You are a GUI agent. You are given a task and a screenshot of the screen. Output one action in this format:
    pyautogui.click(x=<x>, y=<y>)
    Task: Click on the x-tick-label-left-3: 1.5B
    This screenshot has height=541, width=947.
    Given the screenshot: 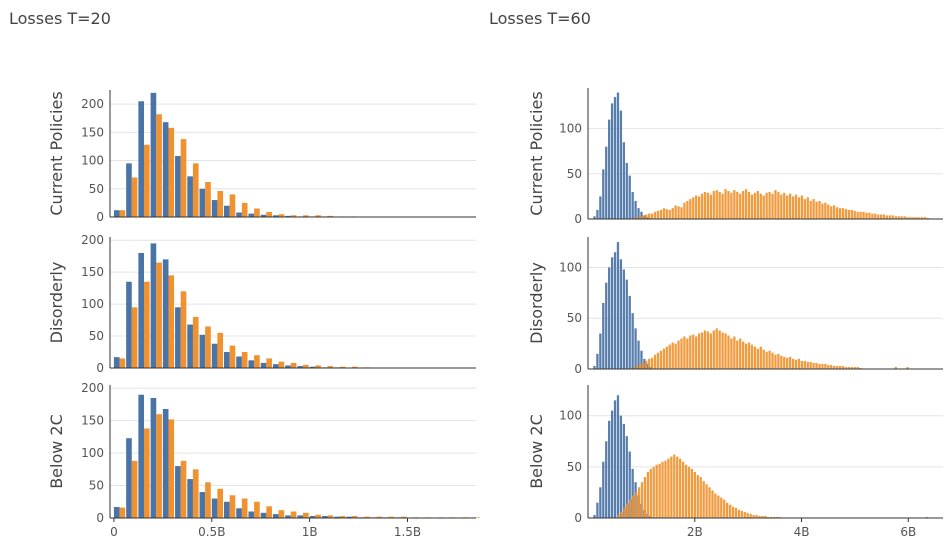 What is the action you would take?
    pyautogui.click(x=407, y=532)
    